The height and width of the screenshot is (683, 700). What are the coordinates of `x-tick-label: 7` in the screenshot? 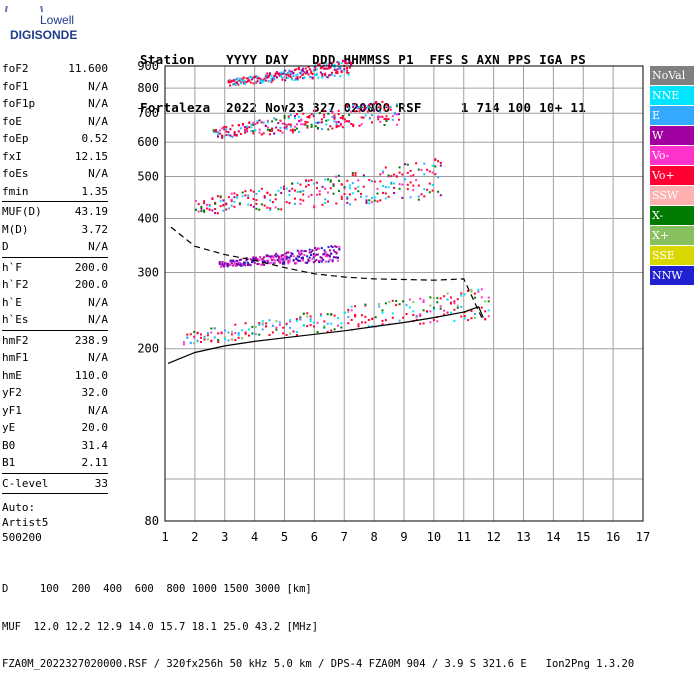 It's located at (344, 537).